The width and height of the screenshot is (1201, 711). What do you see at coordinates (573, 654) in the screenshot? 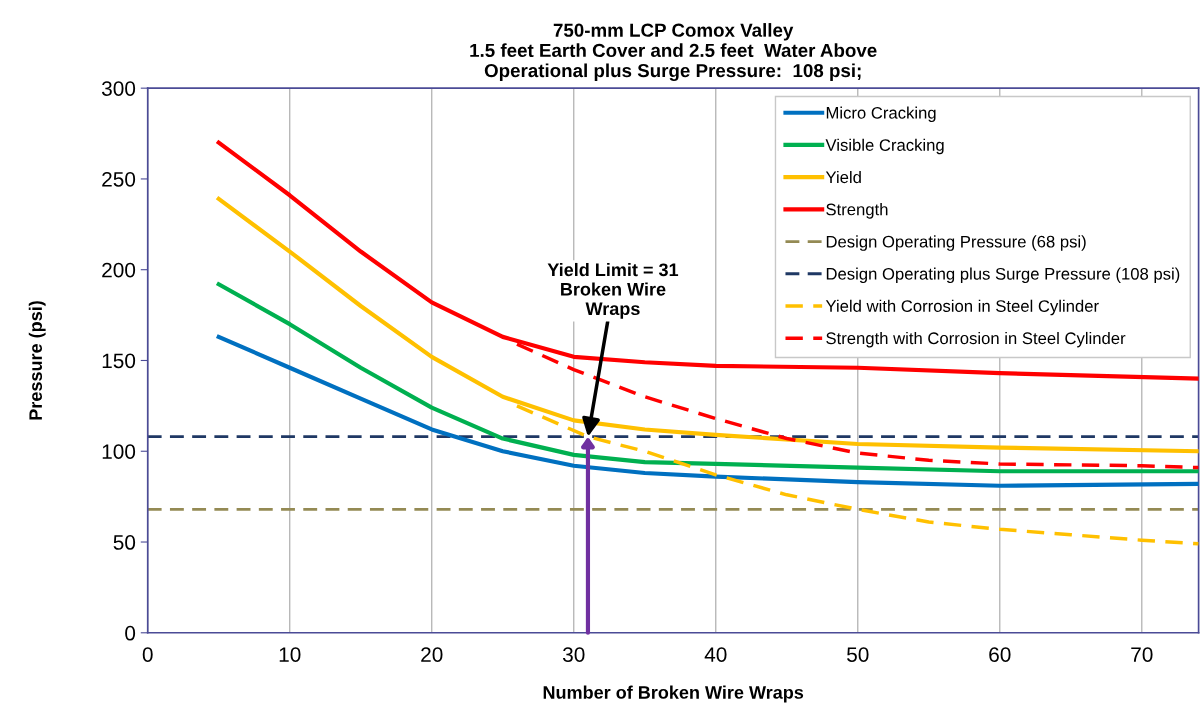
I see `x-tick-label: 30` at bounding box center [573, 654].